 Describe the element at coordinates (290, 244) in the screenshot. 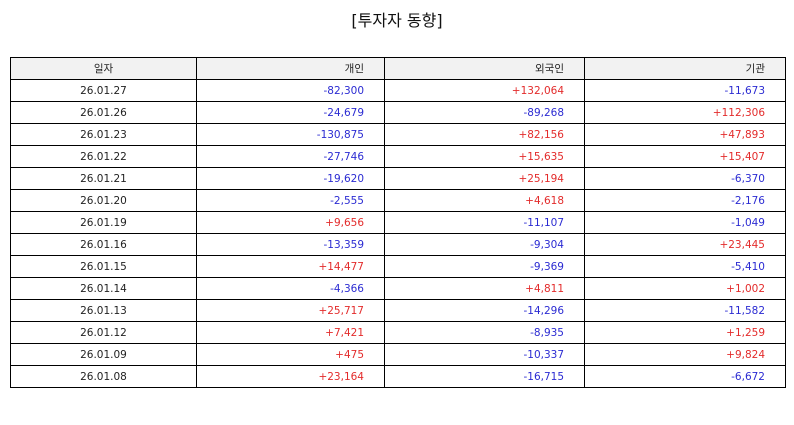

I see `individual-cell: -13,359` at that location.